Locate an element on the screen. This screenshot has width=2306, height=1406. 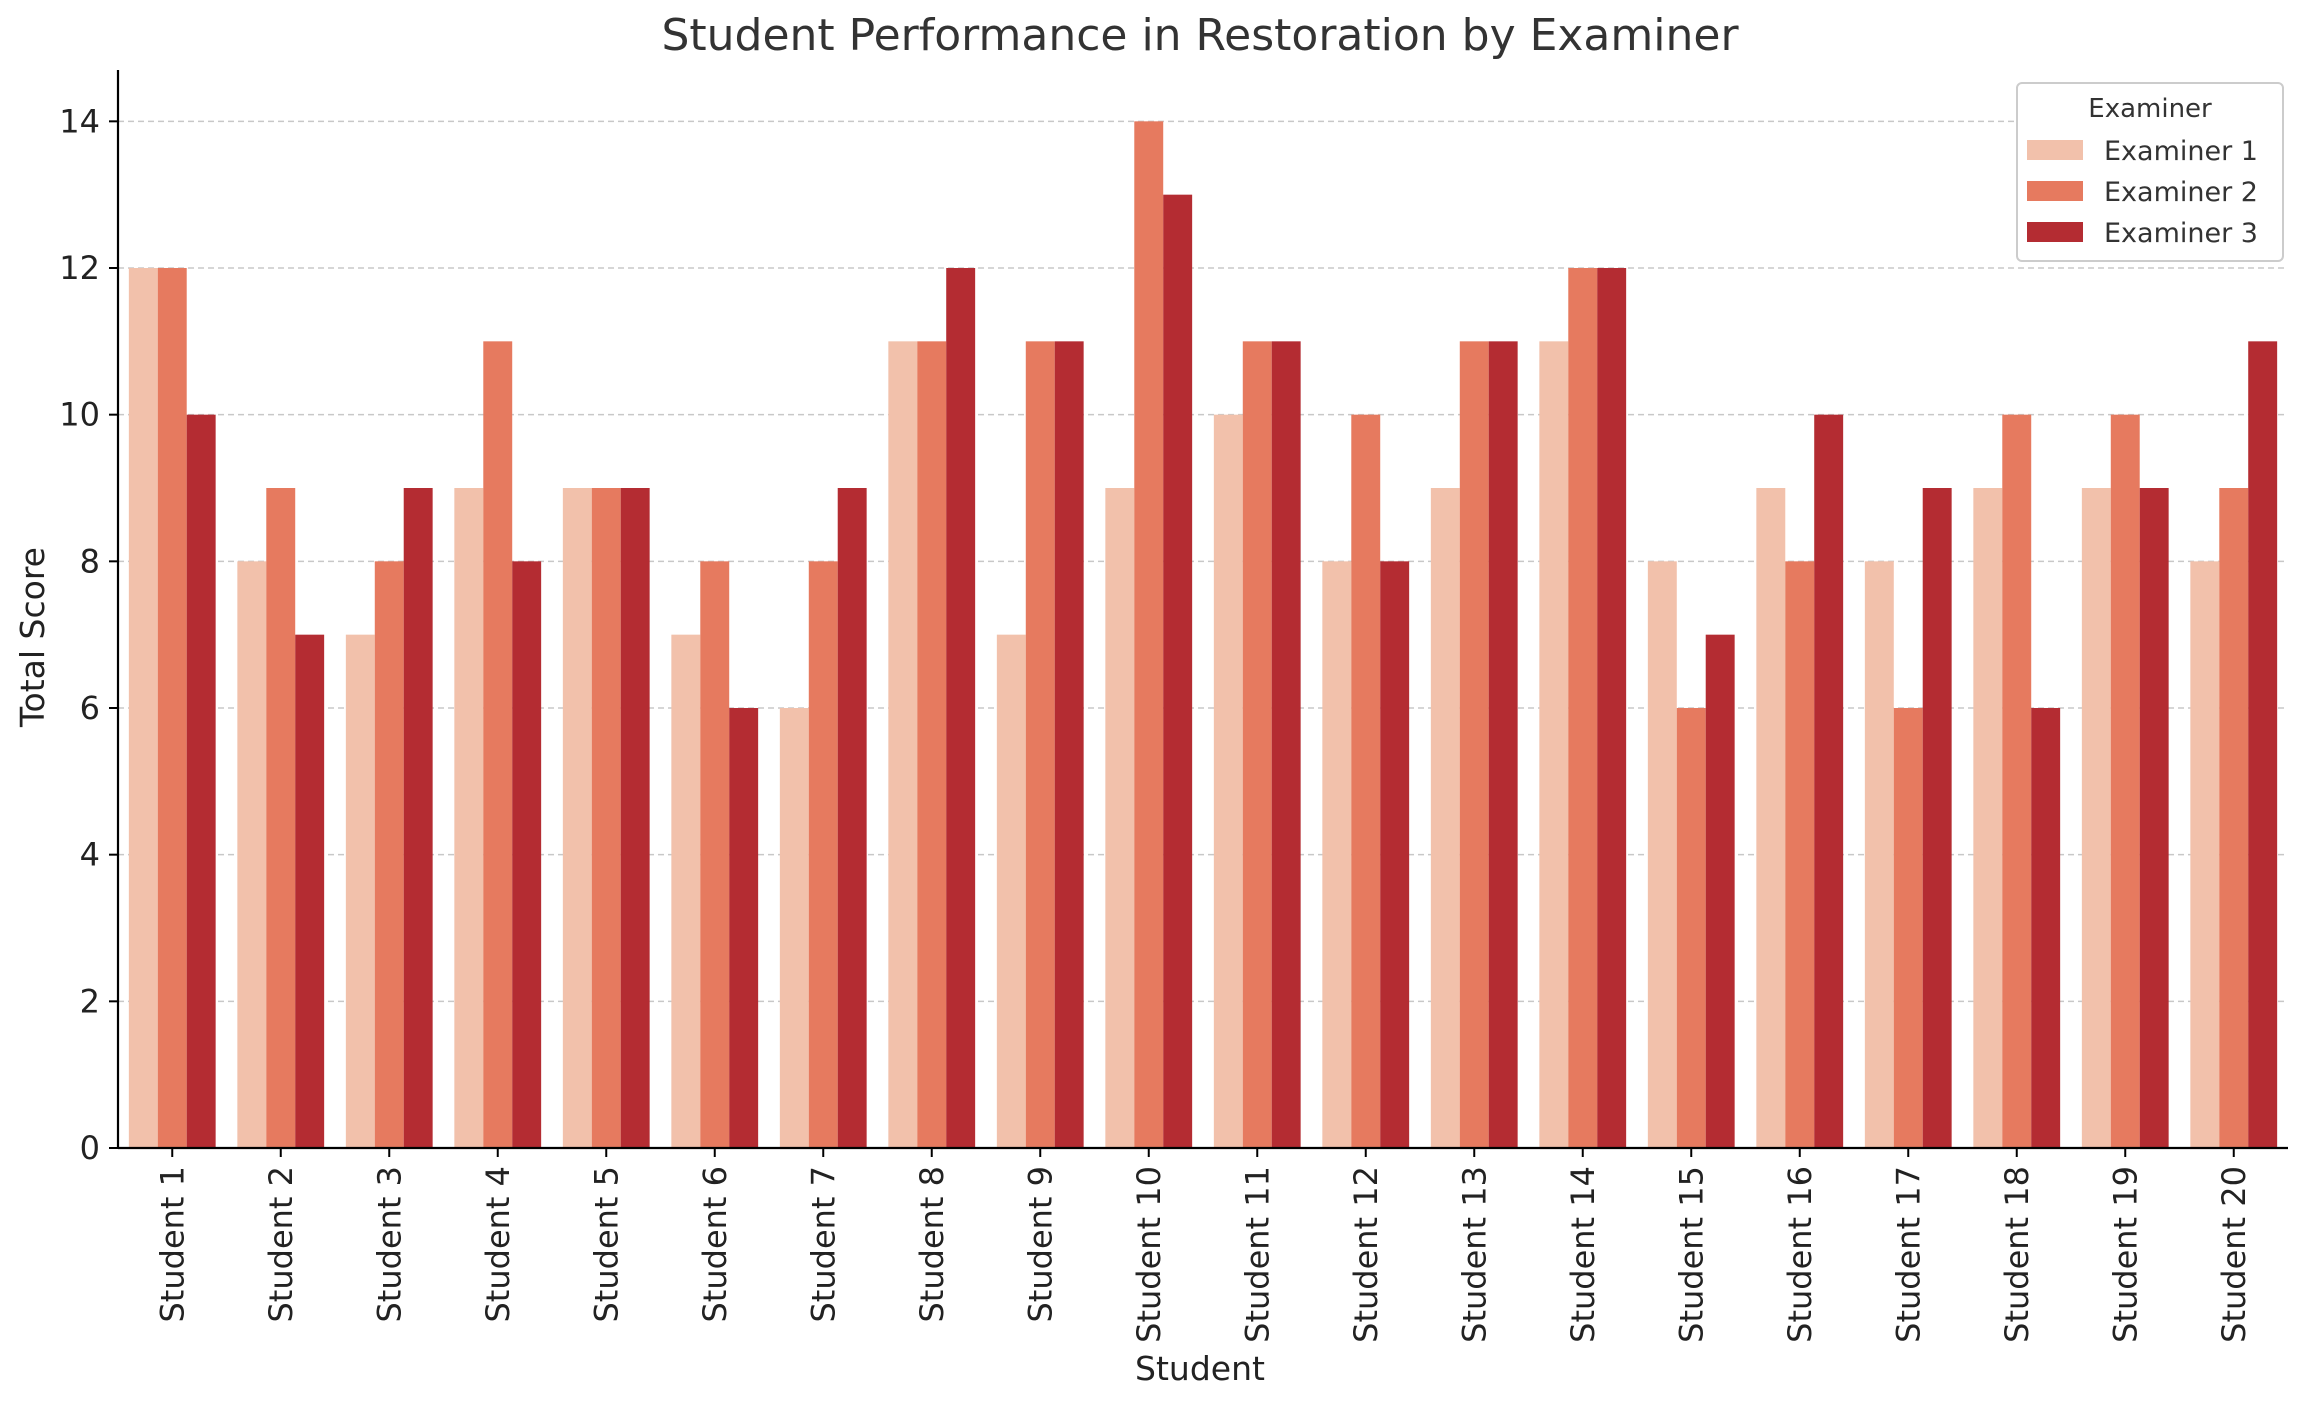
x-tick-label: Student 6 is located at coordinates (715, 1244).